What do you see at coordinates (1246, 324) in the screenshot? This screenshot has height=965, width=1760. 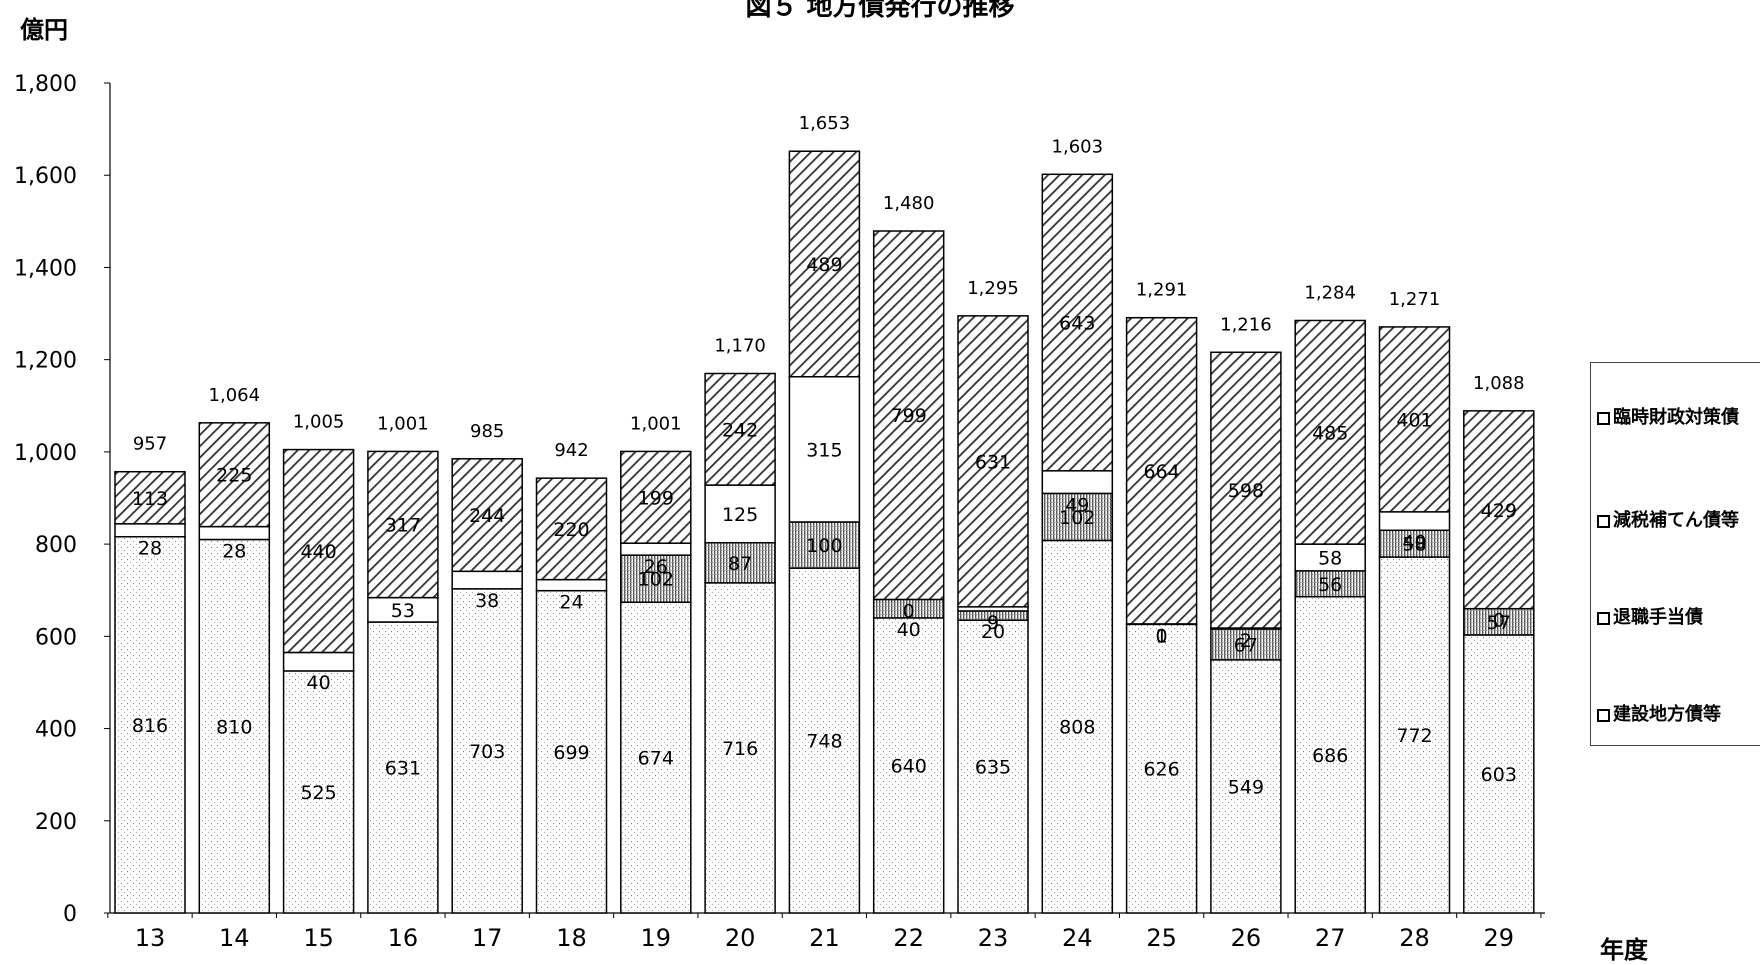 I see `total-label: 1,216` at bounding box center [1246, 324].